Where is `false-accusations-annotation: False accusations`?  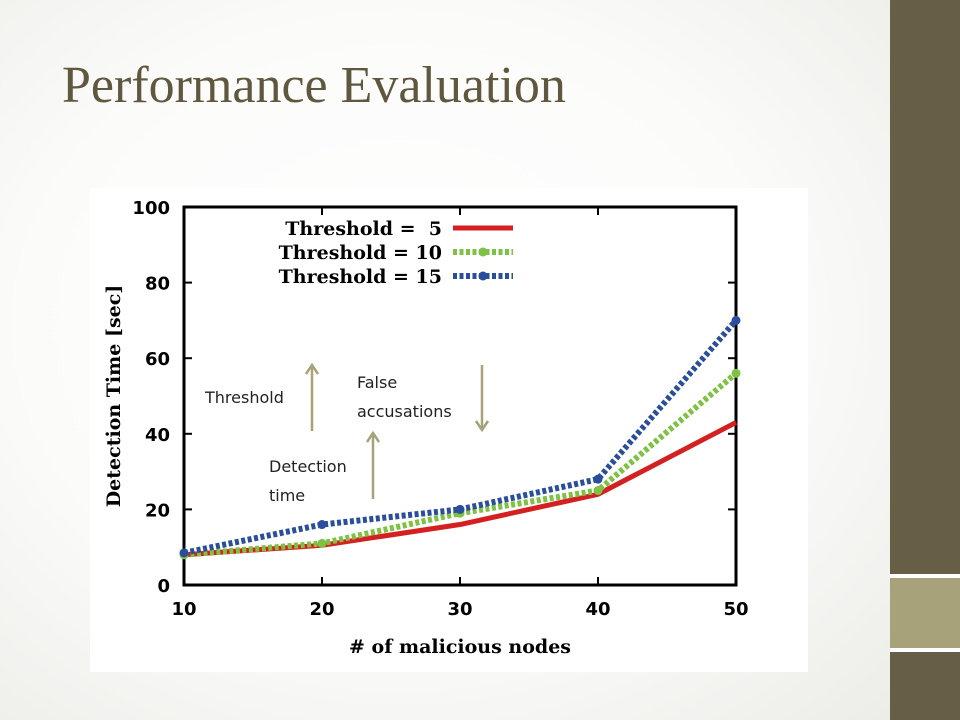
false-accusations-annotation: False accusations is located at coordinates (404, 397).